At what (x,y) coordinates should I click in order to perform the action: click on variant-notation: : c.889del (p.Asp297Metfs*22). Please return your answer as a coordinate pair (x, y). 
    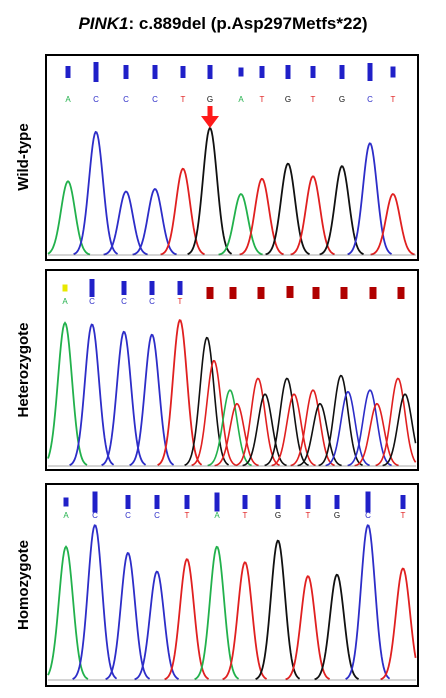
    Looking at the image, I should click on (248, 23).